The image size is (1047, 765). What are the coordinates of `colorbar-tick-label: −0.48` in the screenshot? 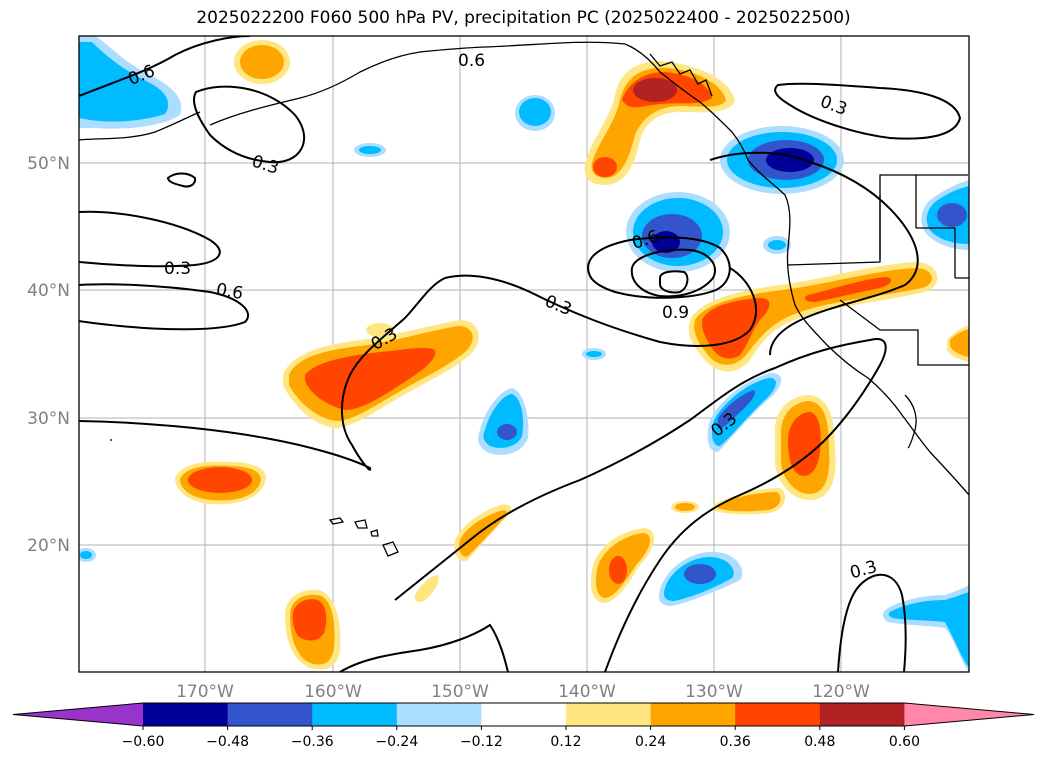 It's located at (227, 742).